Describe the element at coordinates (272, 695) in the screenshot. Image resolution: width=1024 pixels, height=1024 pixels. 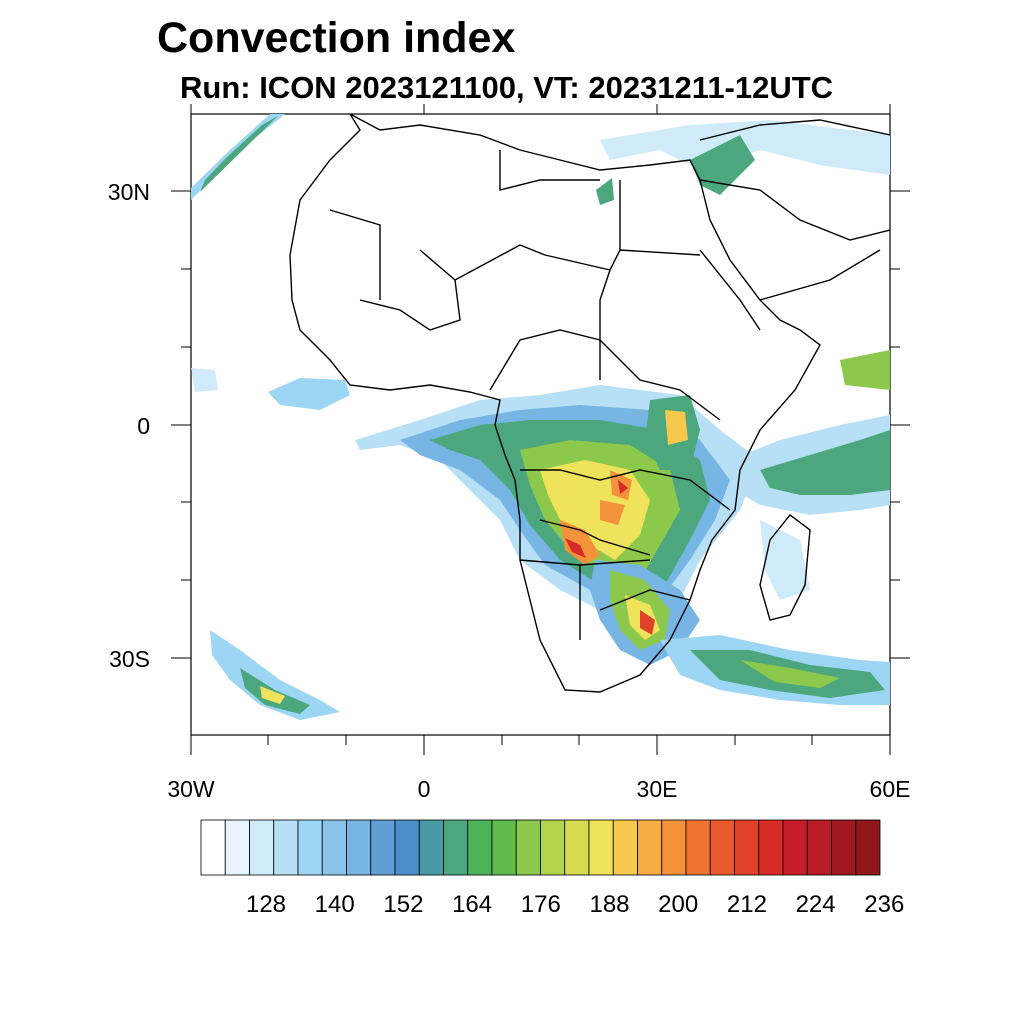
I see `field-sw-streak-yellow` at that location.